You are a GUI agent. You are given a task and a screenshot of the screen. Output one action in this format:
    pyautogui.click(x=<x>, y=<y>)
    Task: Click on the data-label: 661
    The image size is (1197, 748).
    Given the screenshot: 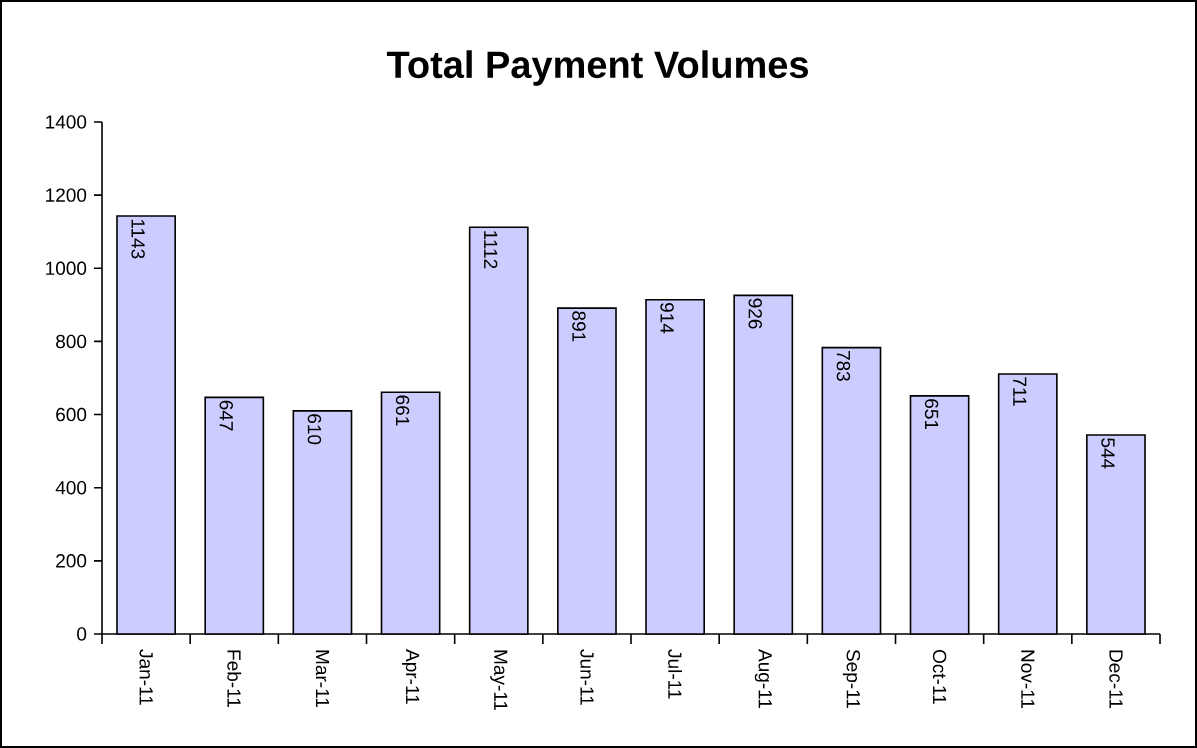 What is the action you would take?
    pyautogui.click(x=402, y=410)
    